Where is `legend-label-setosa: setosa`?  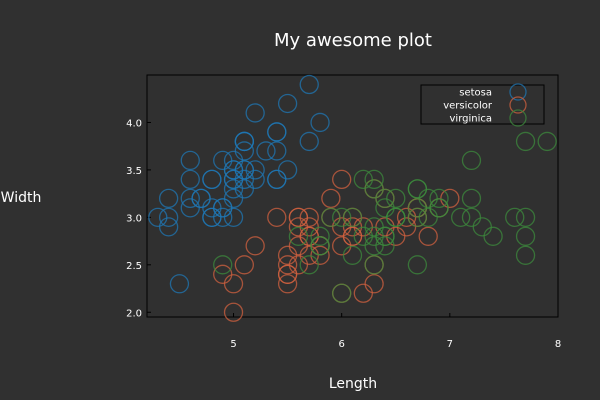 legend-label-setosa: setosa is located at coordinates (475, 93).